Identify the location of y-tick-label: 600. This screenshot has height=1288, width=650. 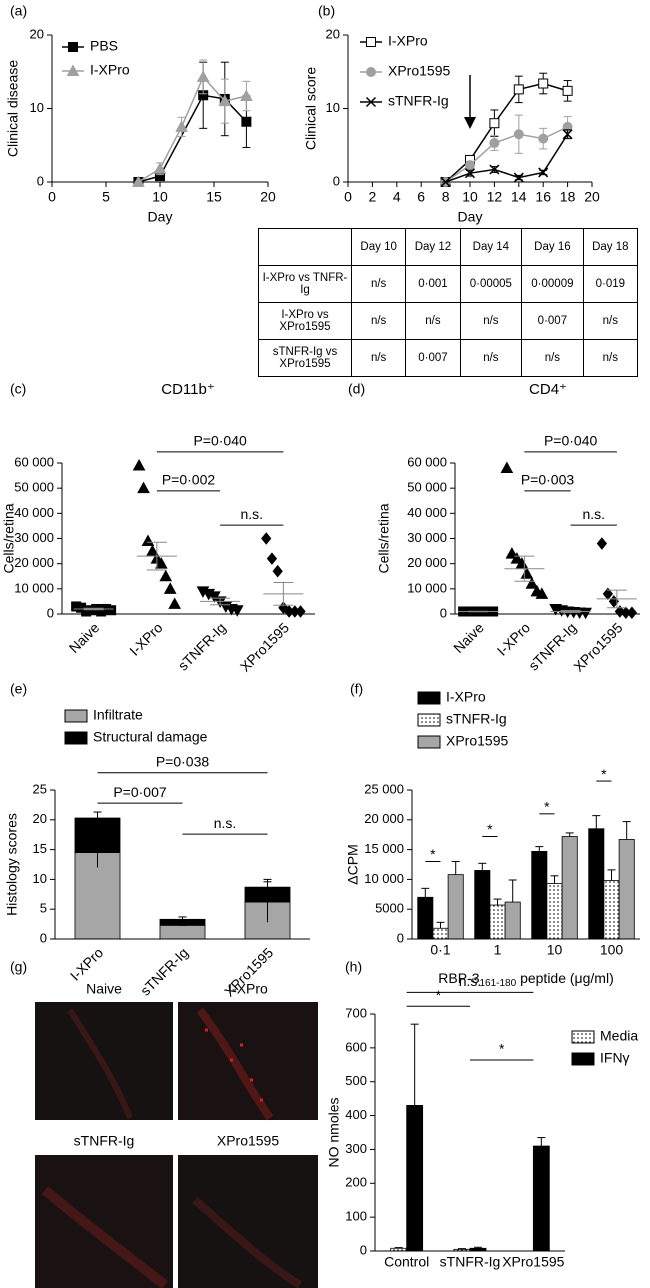
(356, 1046).